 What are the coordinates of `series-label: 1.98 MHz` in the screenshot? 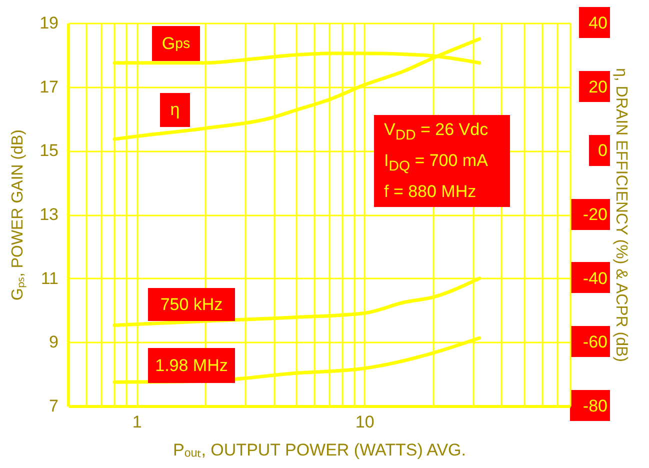 It's located at (191, 365).